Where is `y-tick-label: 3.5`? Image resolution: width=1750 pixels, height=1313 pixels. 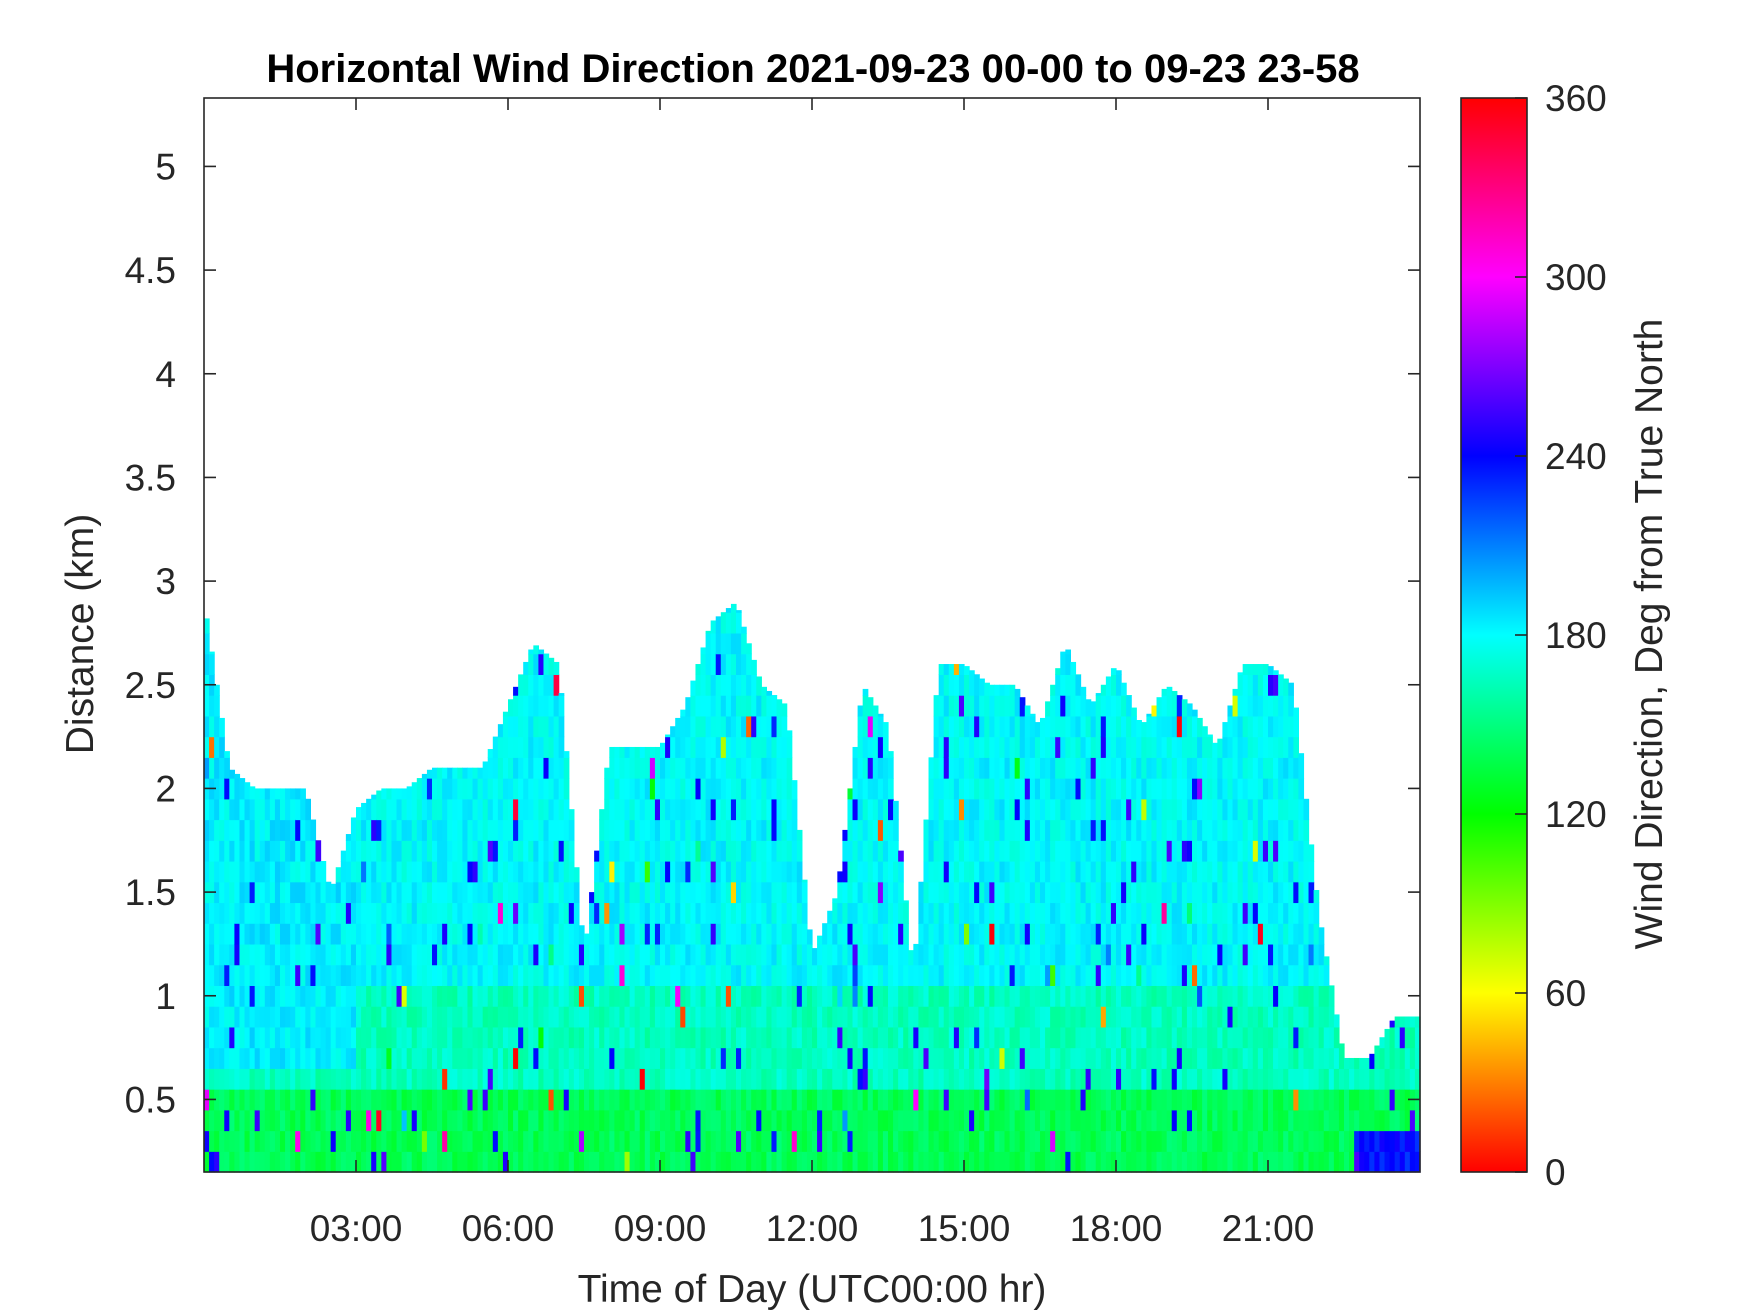 y-tick-label: 3.5 is located at coordinates (150, 477).